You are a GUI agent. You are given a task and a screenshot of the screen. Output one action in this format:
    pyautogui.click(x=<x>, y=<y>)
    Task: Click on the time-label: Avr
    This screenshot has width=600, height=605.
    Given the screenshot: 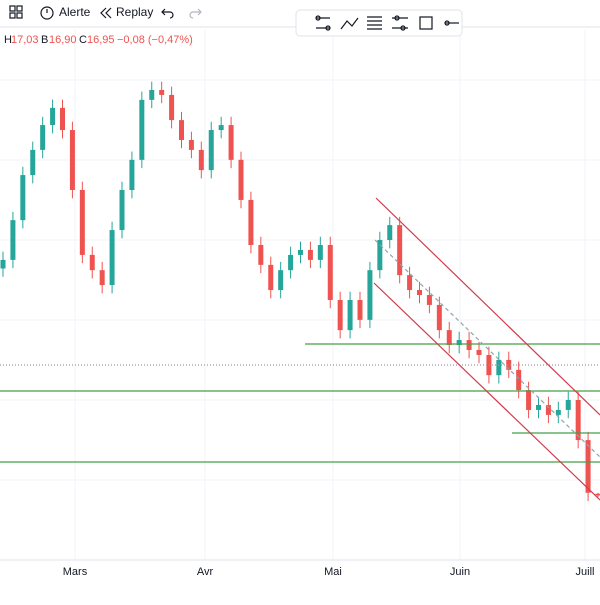 What is the action you would take?
    pyautogui.click(x=205, y=572)
    